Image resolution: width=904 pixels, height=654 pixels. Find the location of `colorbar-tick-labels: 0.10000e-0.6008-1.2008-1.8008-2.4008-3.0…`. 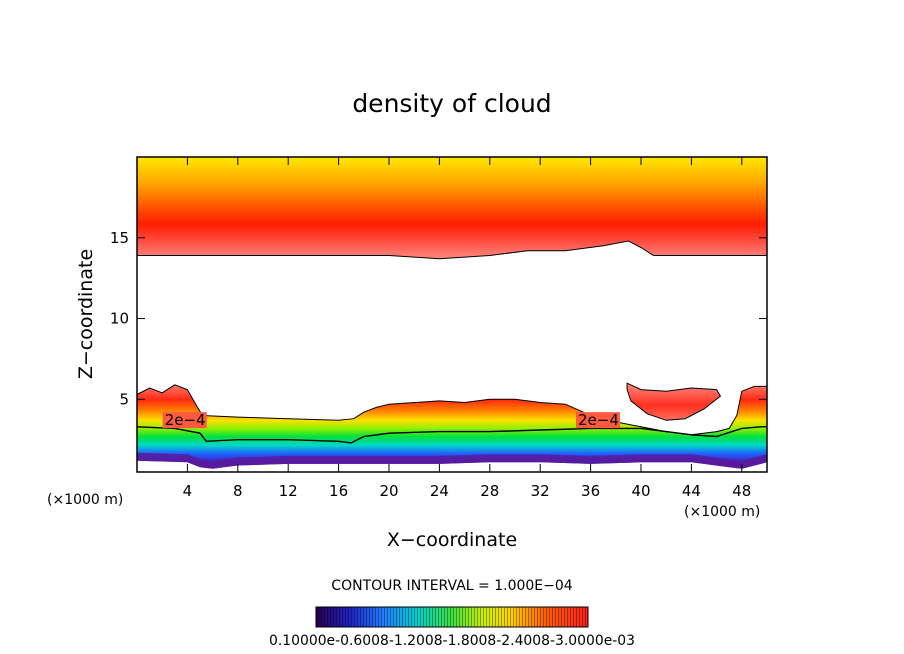

colorbar-tick-labels: 0.10000e-0.6008-1.2008-1.8008-2.4008-3.0… is located at coordinates (452, 641).